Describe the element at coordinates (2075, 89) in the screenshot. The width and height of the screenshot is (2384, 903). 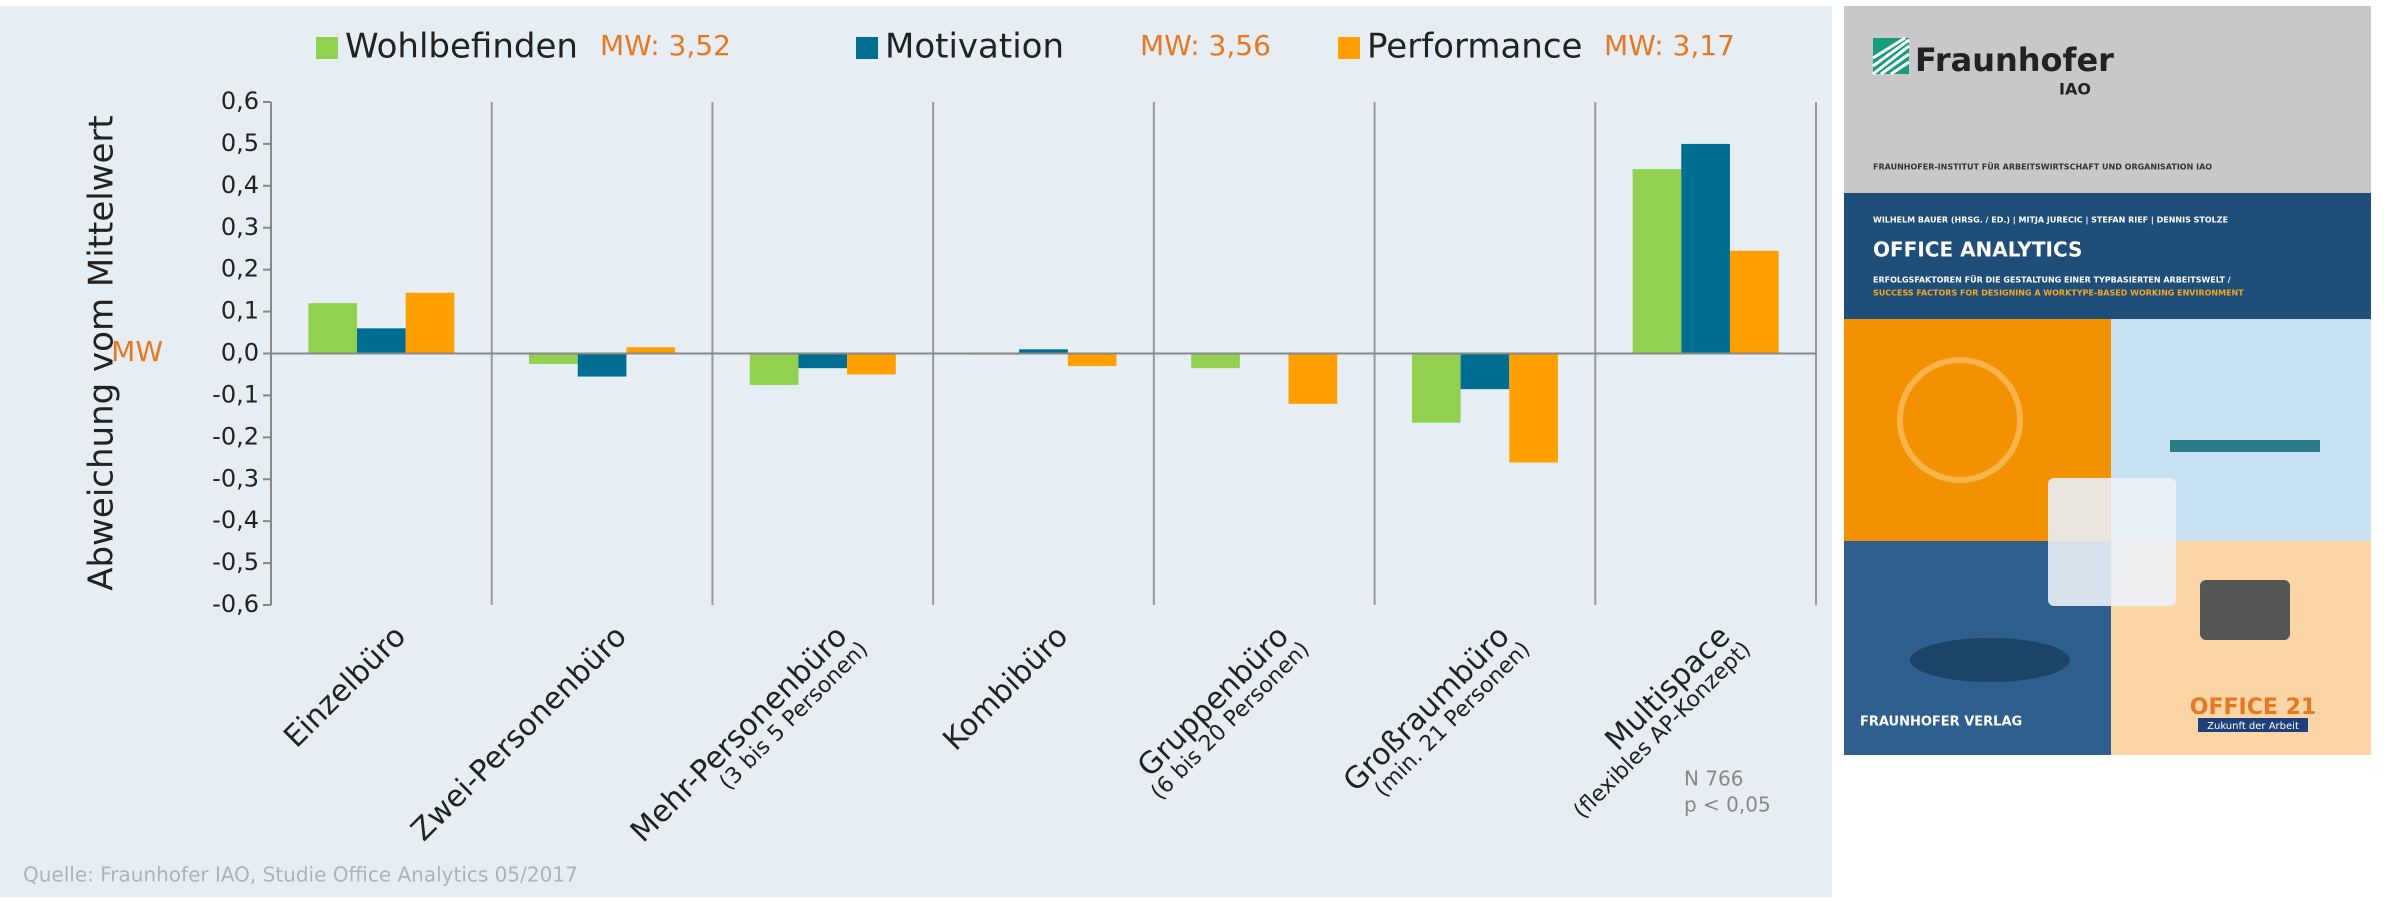
I see `logo-sub: IAO` at that location.